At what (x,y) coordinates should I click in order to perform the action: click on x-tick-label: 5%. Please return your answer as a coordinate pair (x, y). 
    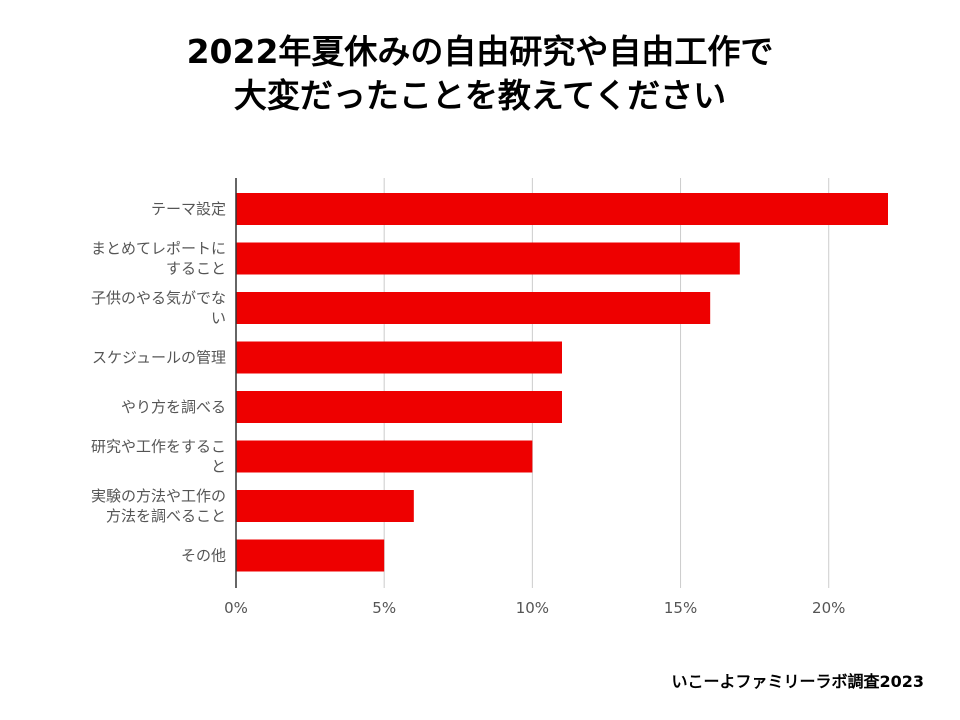
    Looking at the image, I should click on (384, 608).